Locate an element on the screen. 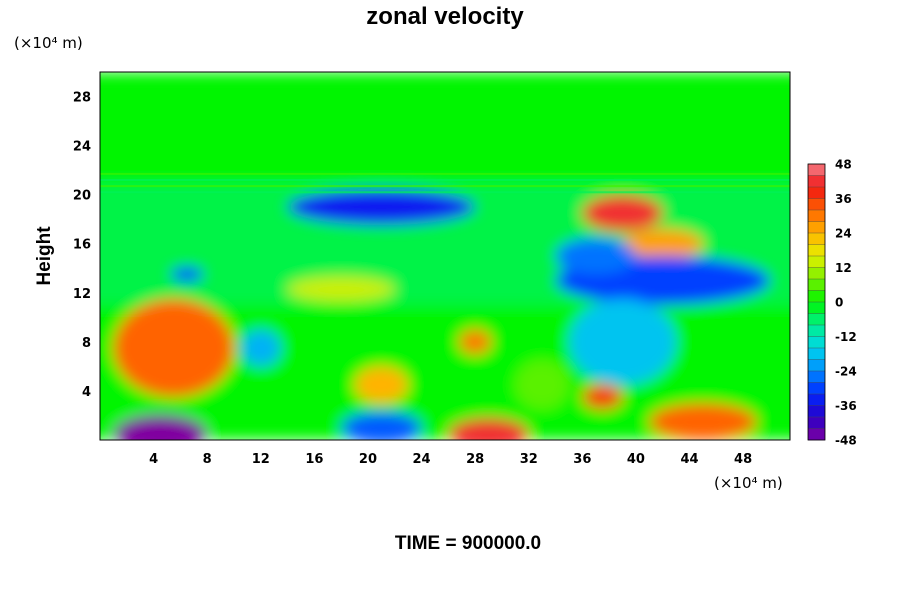  x-tick-label: 44 is located at coordinates (689, 459).